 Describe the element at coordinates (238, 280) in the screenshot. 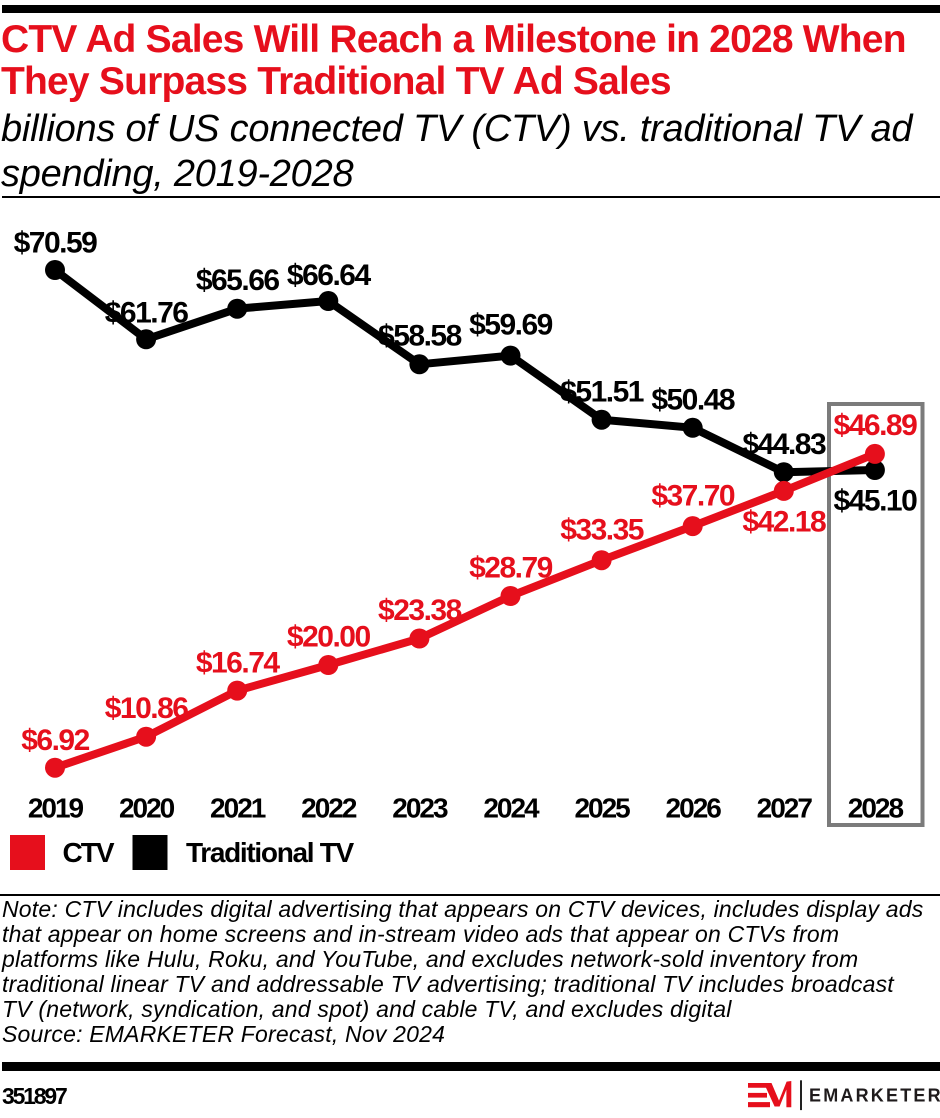

I see `svg-text: $65.66` at that location.